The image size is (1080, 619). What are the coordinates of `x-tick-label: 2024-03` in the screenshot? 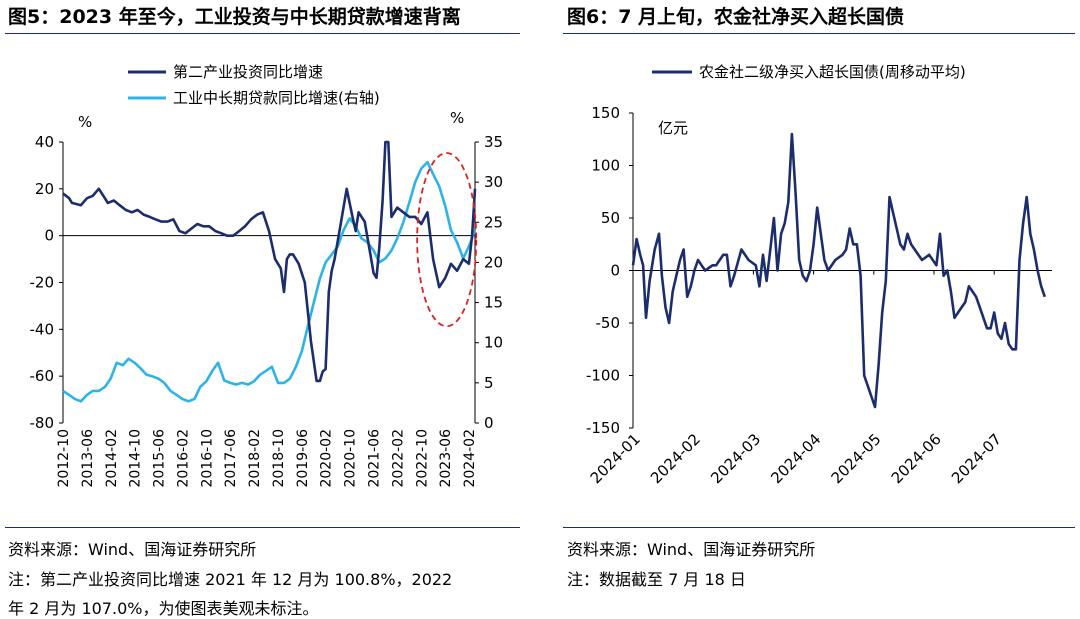 It's located at (735, 458).